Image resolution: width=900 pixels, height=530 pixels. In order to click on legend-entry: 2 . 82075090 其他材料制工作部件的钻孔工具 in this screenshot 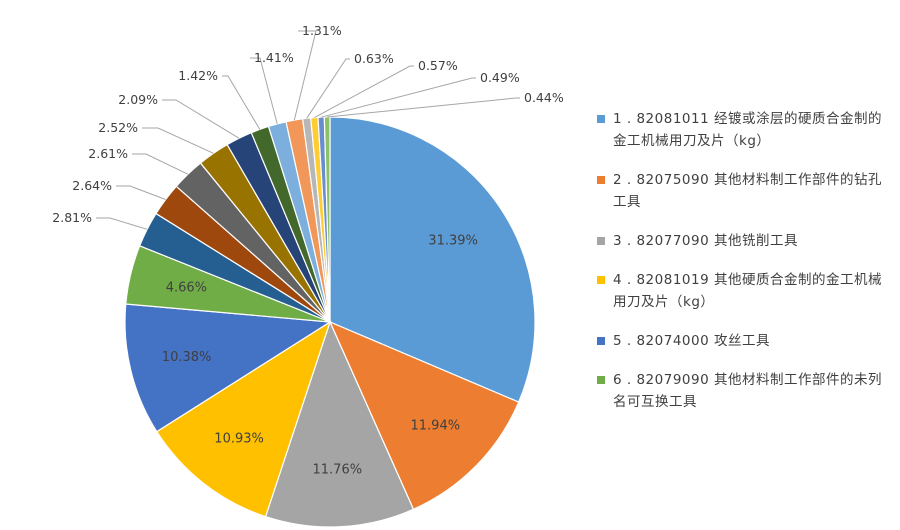, I will do `click(742, 191)`.